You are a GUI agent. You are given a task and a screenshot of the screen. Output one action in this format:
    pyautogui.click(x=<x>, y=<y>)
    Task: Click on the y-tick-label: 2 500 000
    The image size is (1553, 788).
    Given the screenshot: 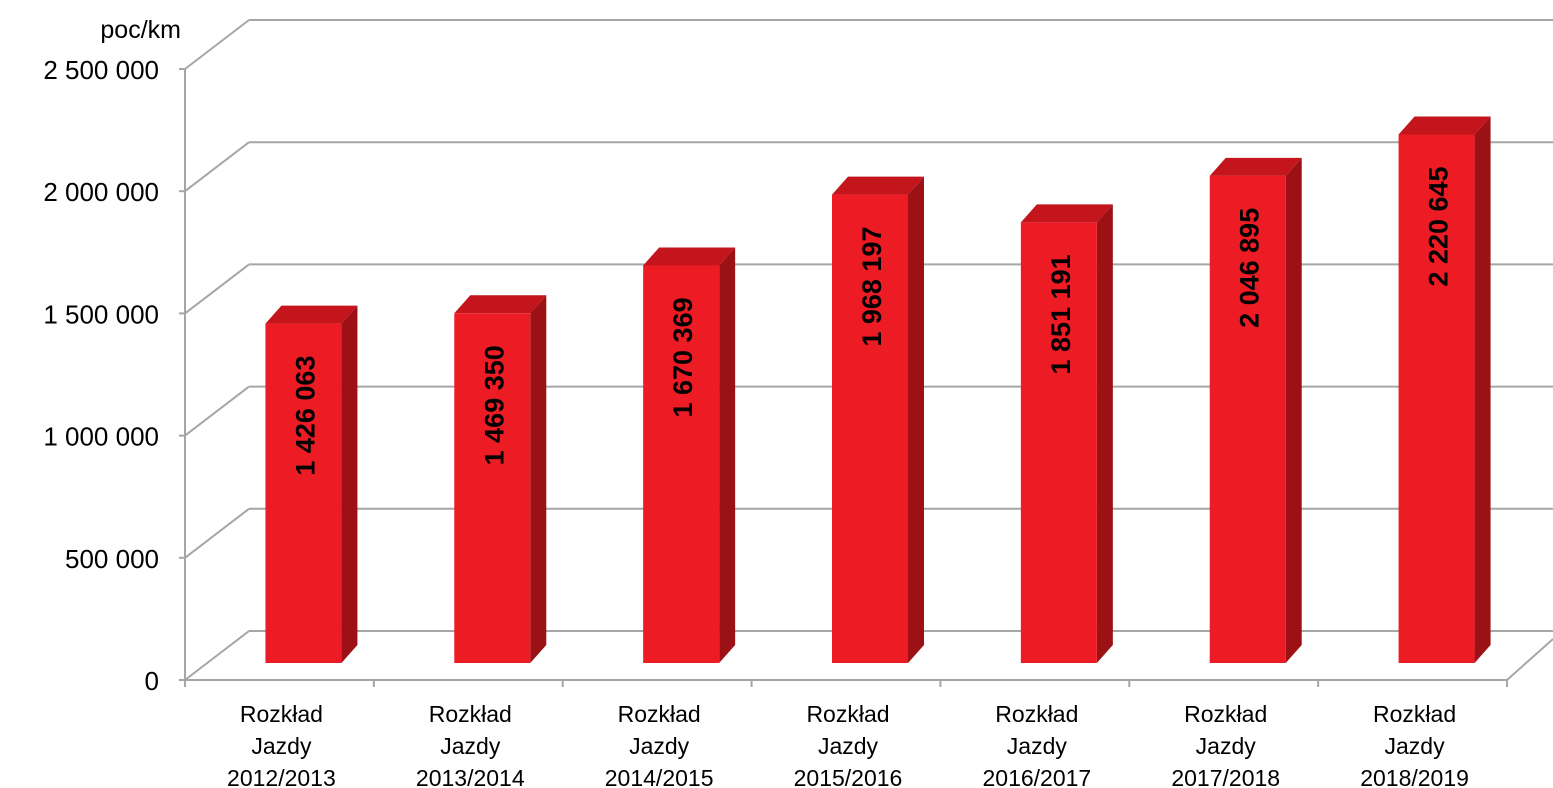 What is the action you would take?
    pyautogui.click(x=101, y=70)
    